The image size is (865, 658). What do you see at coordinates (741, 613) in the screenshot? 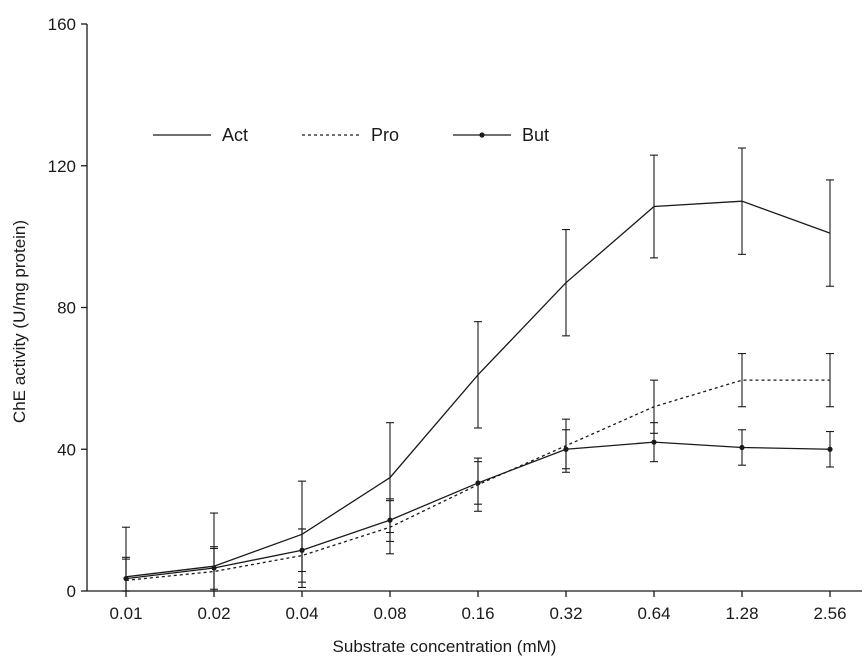
I see `x-tick-label: 1.28` at bounding box center [741, 613].